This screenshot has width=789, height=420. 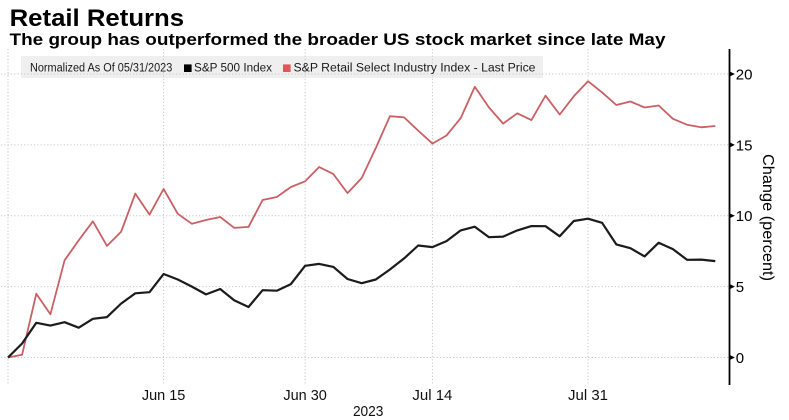 What do you see at coordinates (744, 145) in the screenshot?
I see `svg-text: 15` at bounding box center [744, 145].